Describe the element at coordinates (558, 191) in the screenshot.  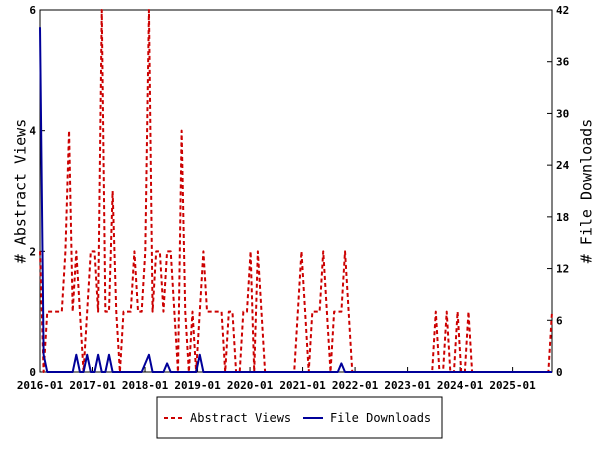
I see `right-axis: 0 6 12 18 24 30 36 42` at that location.